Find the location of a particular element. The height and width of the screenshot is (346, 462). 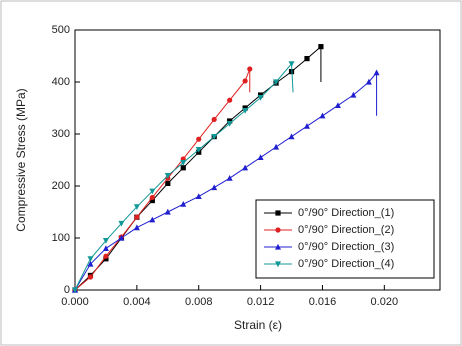

x-tick-label: 0.000 is located at coordinates (75, 302).